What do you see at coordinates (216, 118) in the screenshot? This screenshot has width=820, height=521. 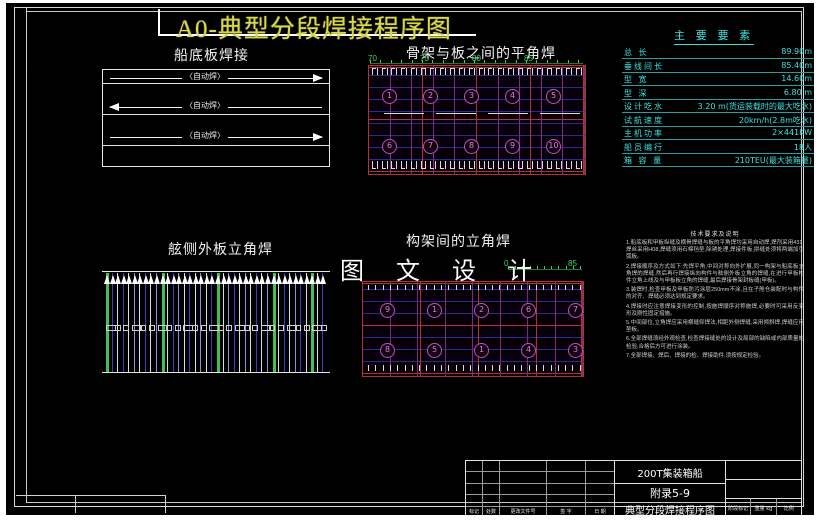 I see `panel-bottom-plate-welding: 〈自动焊〉 〈自动焊〉 〈自动焊〉` at bounding box center [216, 118].